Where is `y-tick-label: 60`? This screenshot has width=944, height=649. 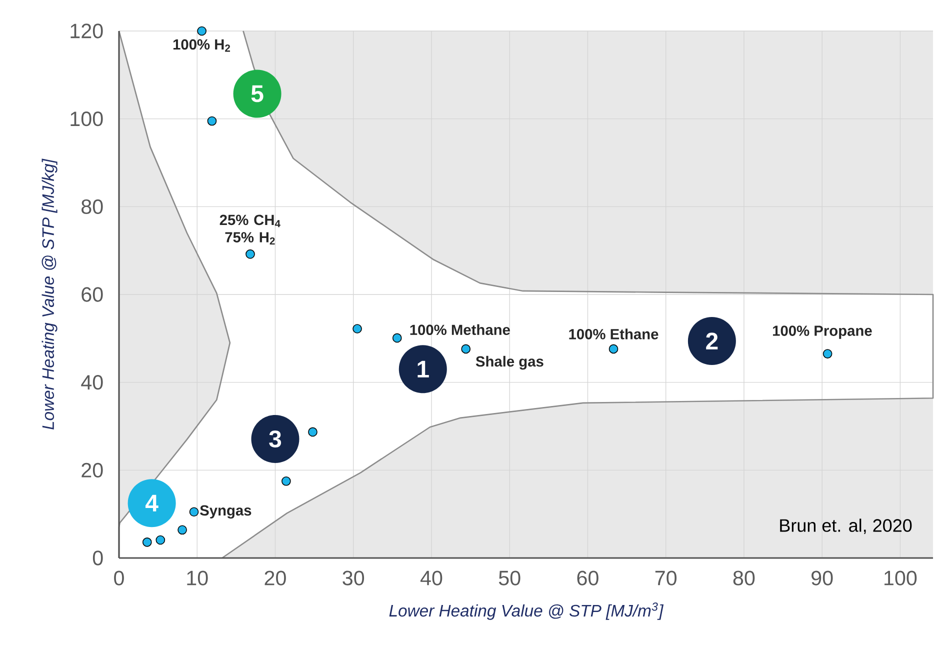
y-tick-label: 60 is located at coordinates (92, 294).